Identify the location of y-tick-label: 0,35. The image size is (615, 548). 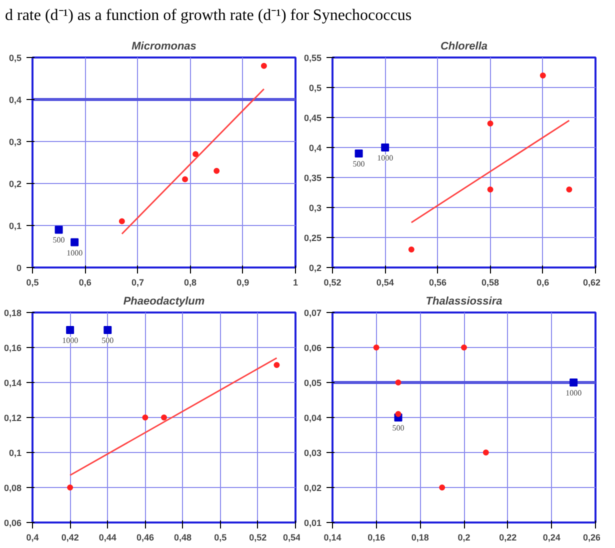
(313, 177).